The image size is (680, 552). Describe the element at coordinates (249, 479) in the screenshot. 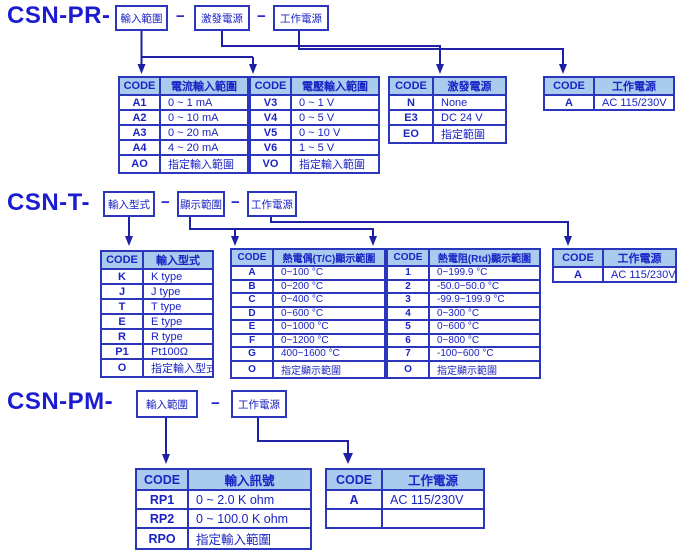

I see `column-header: 輸入訊號` at that location.